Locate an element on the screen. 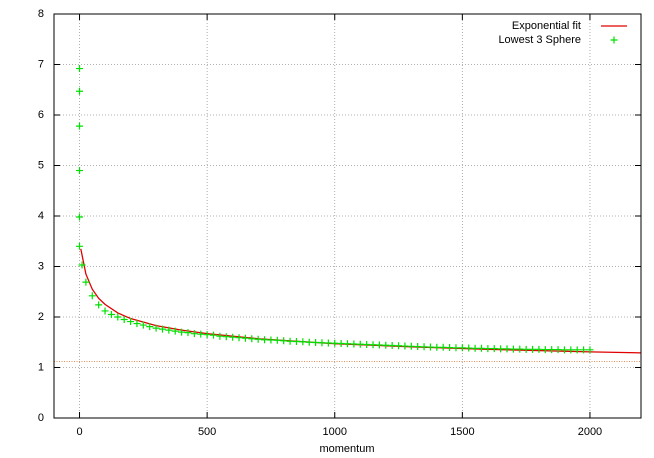  y-tick-label: 8 is located at coordinates (41, 14).